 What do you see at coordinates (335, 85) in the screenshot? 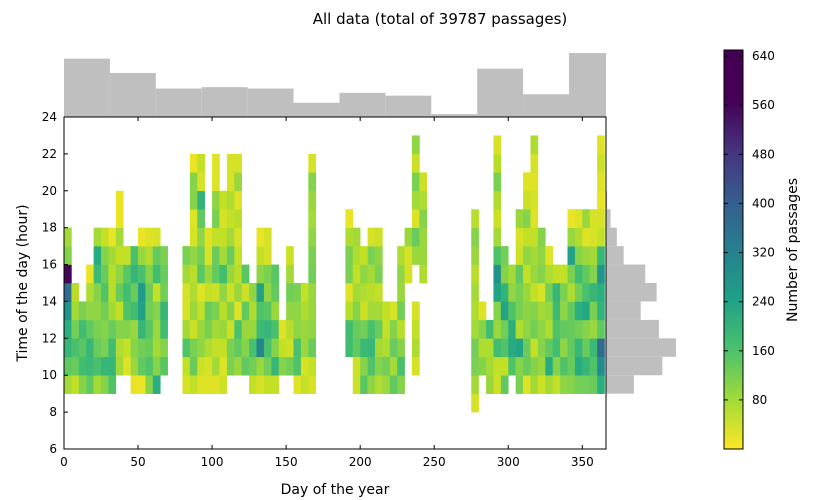
I see `x-marginal-histogram` at bounding box center [335, 85].